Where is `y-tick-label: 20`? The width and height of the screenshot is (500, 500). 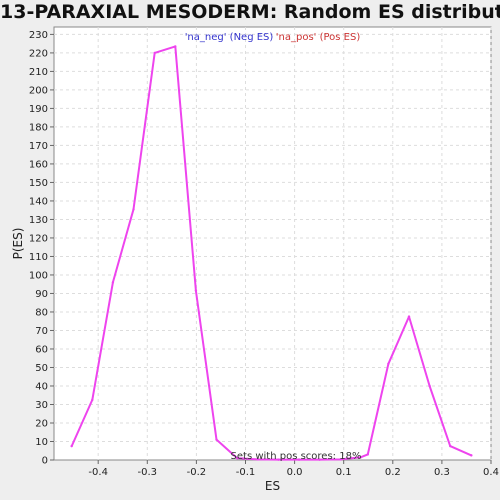 y-tick-label: 20 is located at coordinates (41, 423).